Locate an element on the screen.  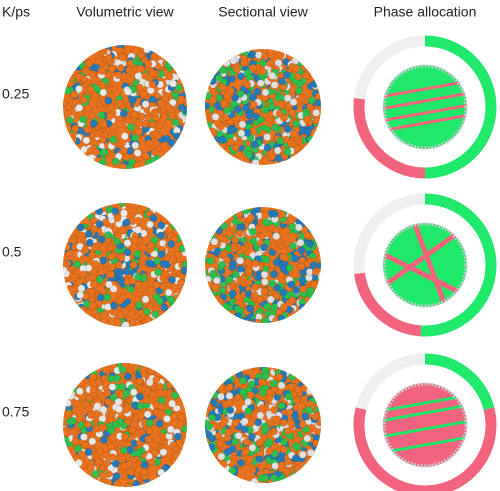
phase-particle is located at coordinates (425, 107).